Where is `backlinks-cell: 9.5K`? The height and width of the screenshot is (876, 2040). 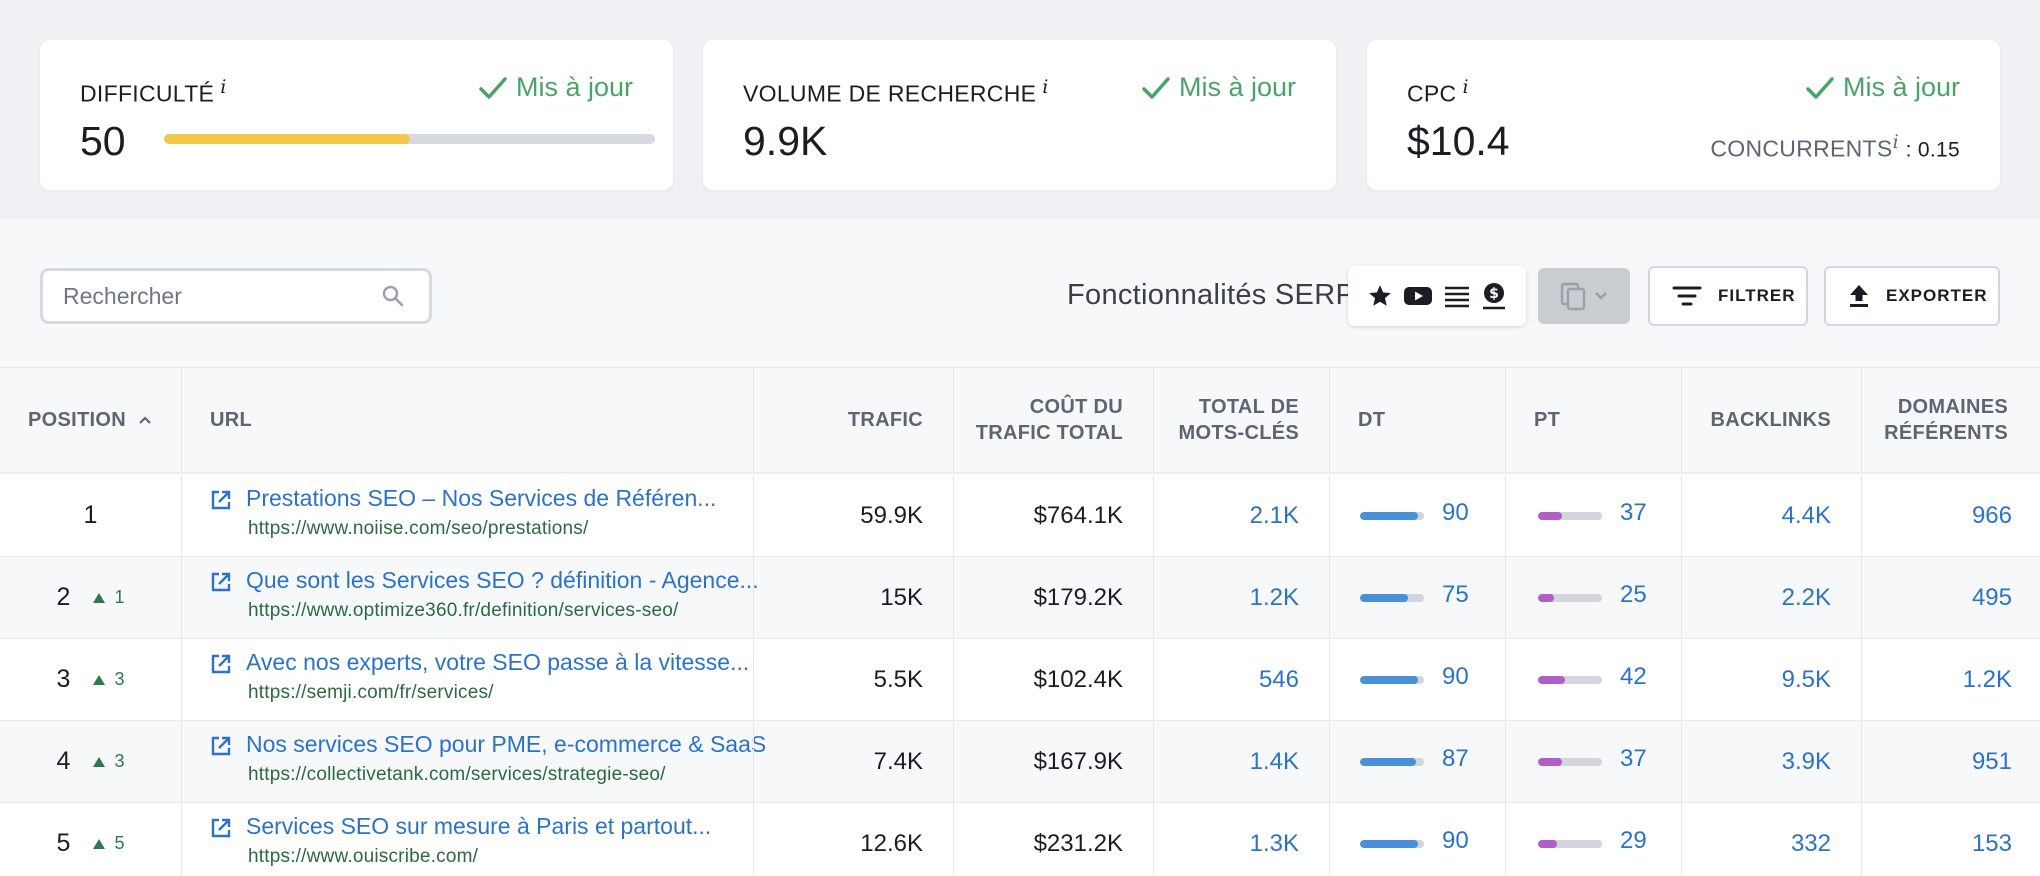 backlinks-cell: 9.5K is located at coordinates (1771, 679).